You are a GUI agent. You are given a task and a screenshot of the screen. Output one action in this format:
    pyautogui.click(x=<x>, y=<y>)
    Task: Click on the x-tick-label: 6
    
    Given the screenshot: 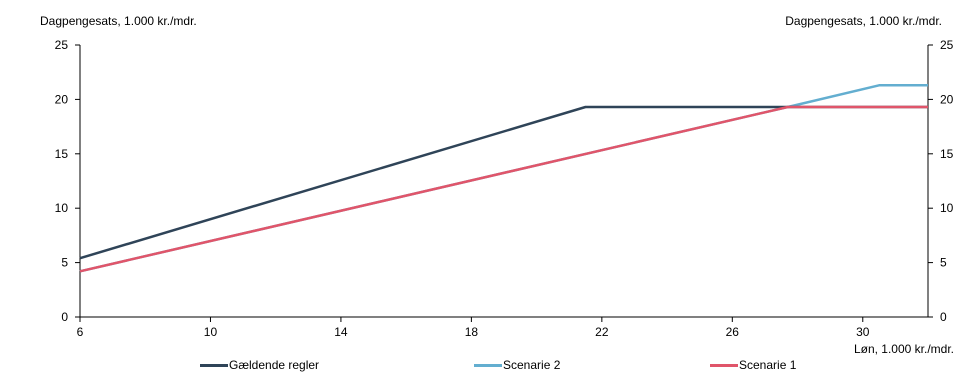 What is the action you would take?
    pyautogui.click(x=80, y=332)
    